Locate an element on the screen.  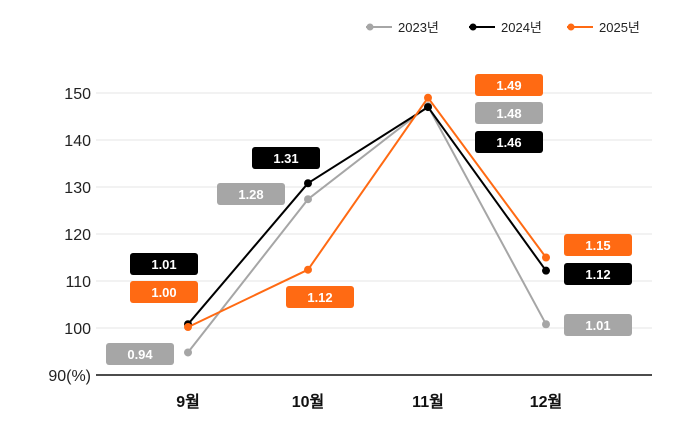
y-tick-label: 150 is located at coordinates (77, 94).